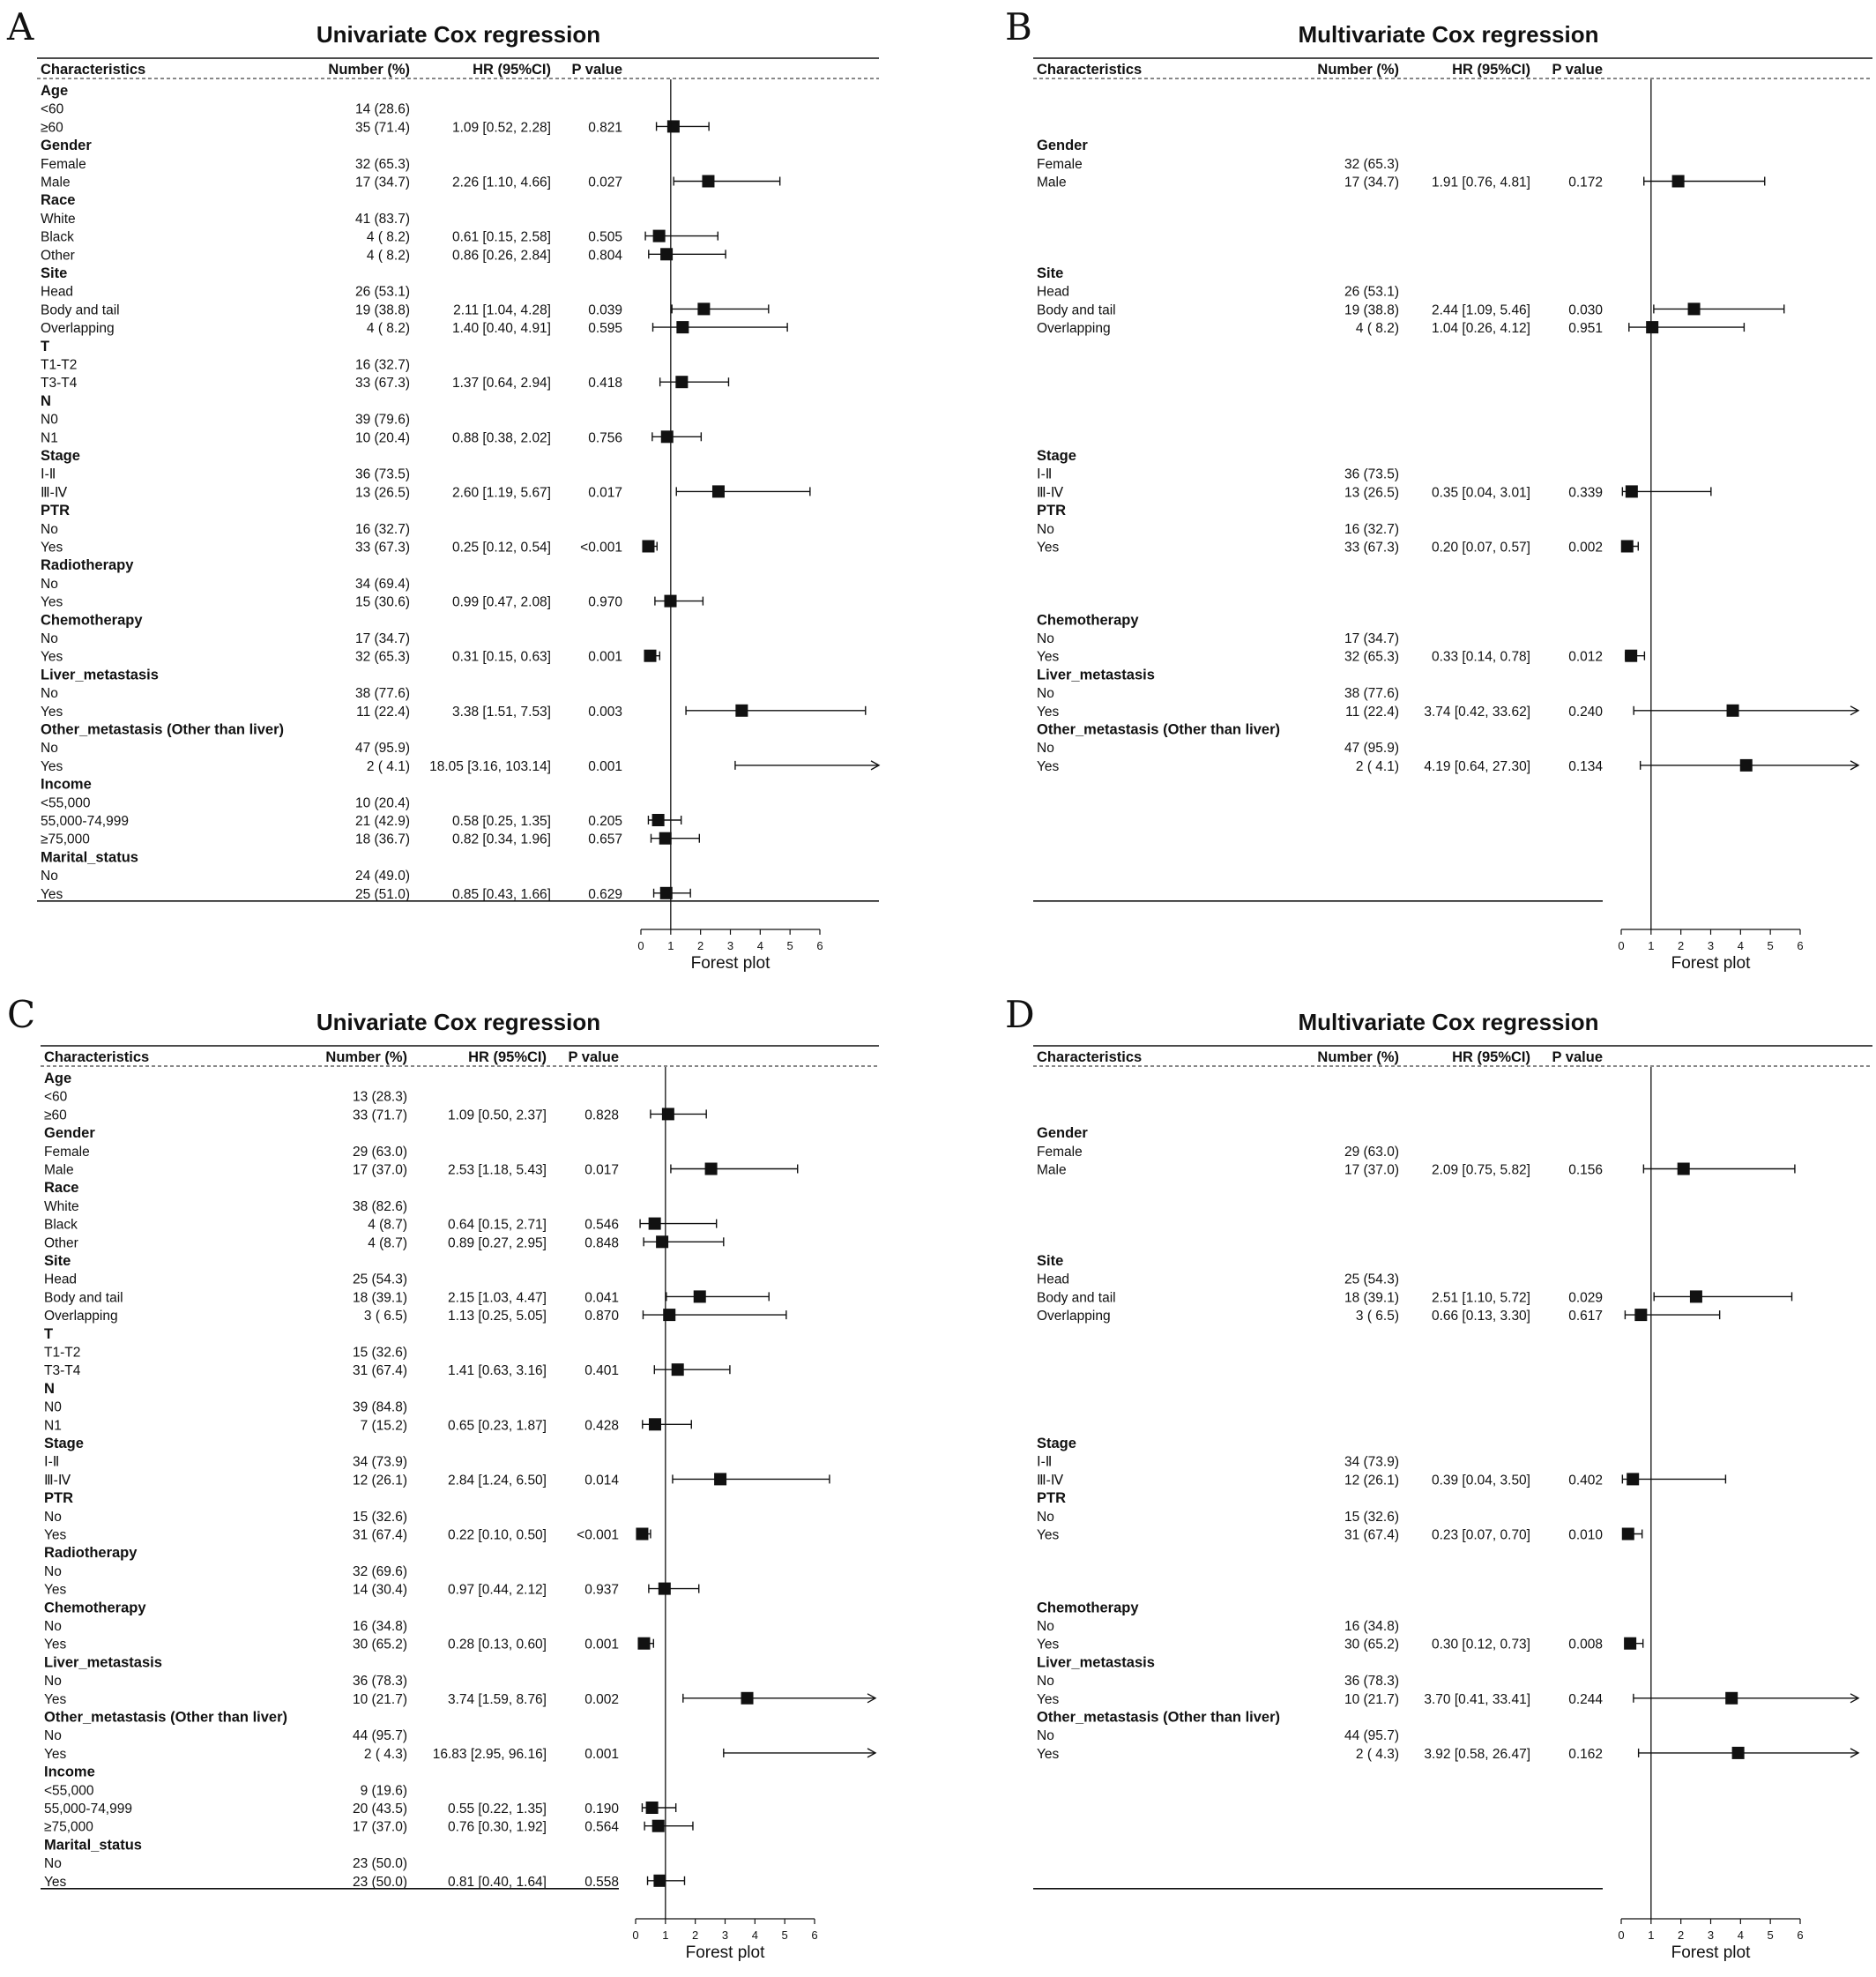 This screenshot has height=1977, width=1876. What do you see at coordinates (380, 1115) in the screenshot?
I see `row-number: 33 (71.7)` at bounding box center [380, 1115].